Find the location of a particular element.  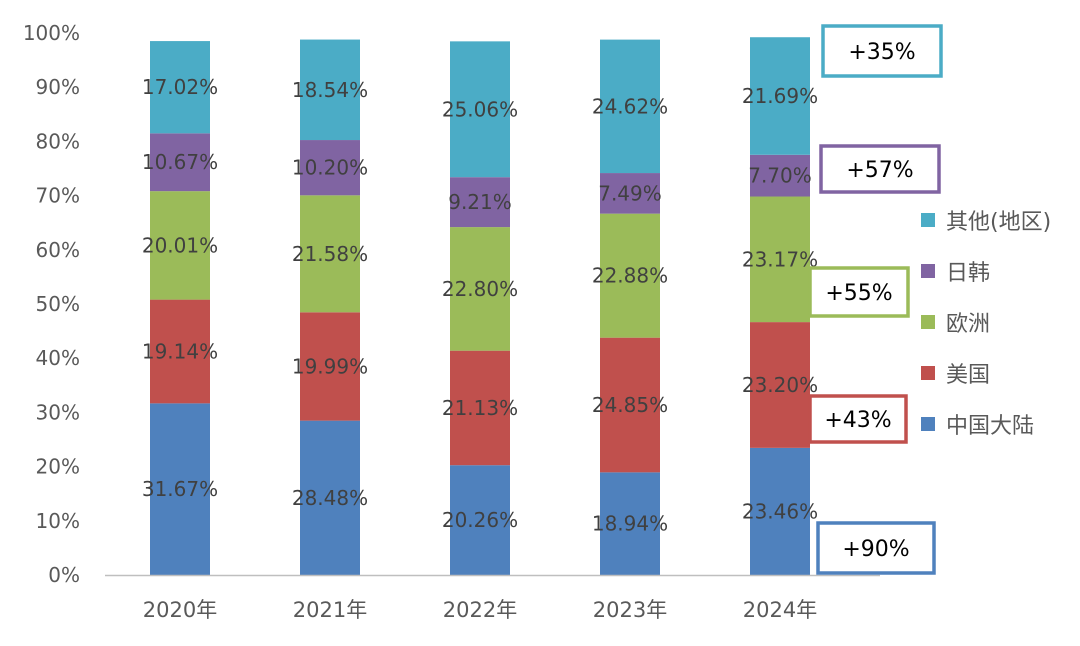

data-label: 18.94% is located at coordinates (630, 524).